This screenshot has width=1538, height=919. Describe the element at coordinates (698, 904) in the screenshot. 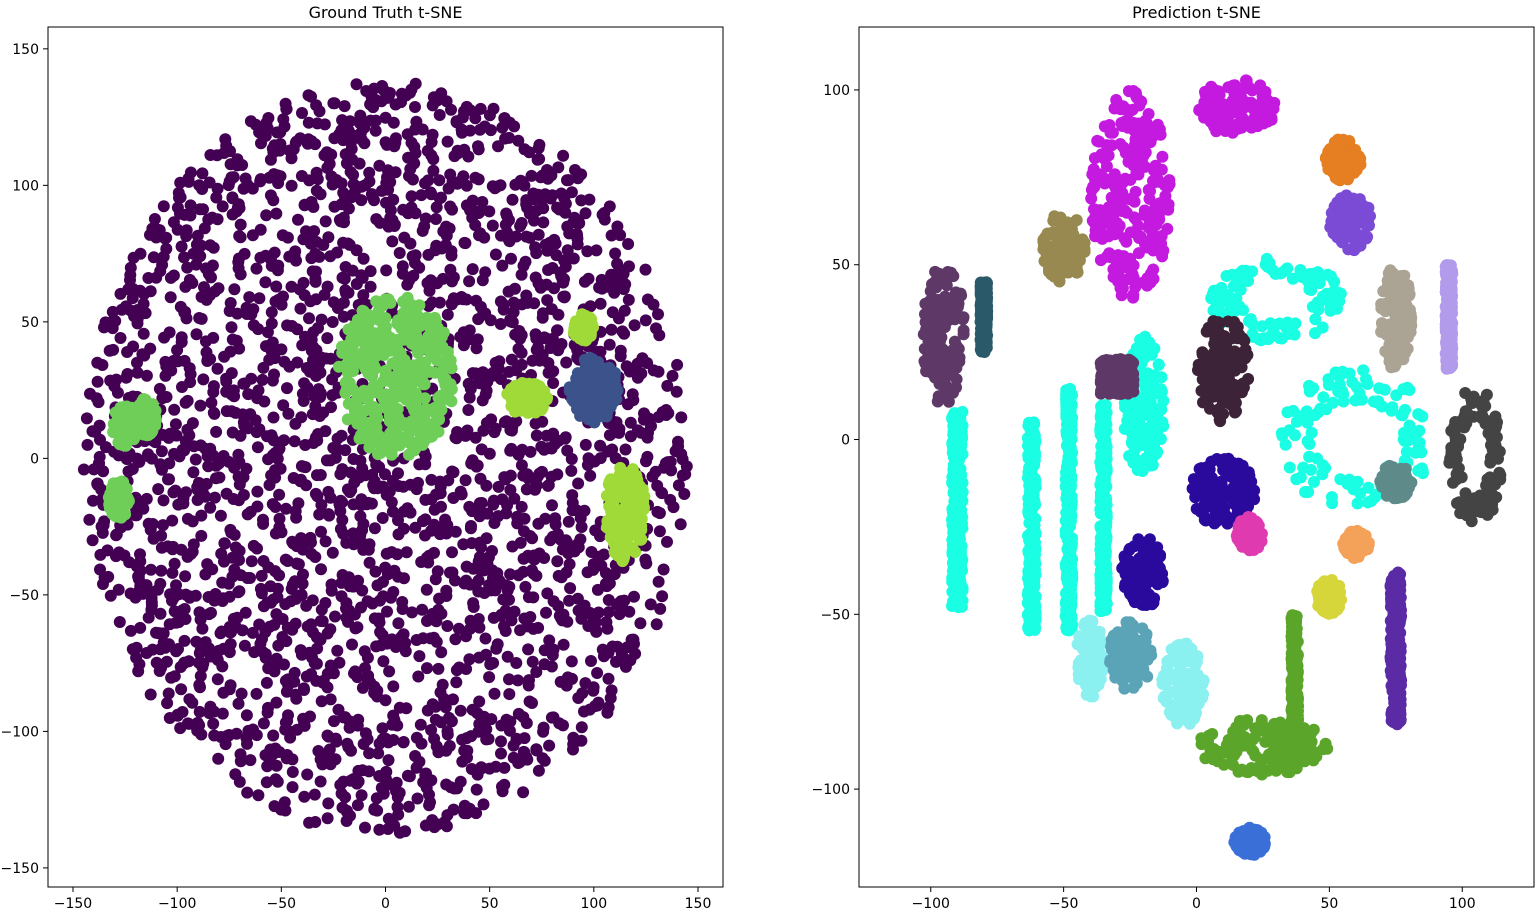

I see `x-tick-label: 150` at that location.